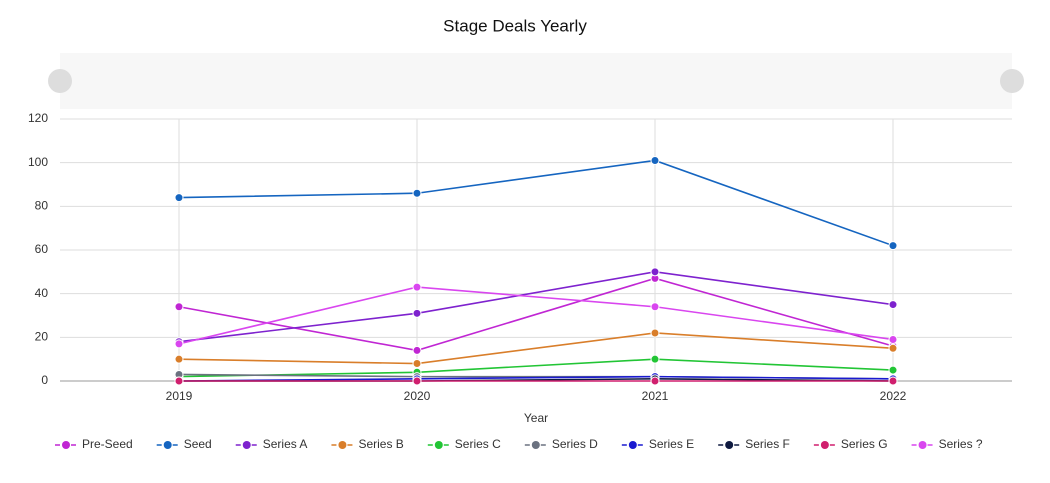 Image resolution: width=1050 pixels, height=483 pixels. What do you see at coordinates (536, 81) in the screenshot?
I see `zoom-slider` at bounding box center [536, 81].